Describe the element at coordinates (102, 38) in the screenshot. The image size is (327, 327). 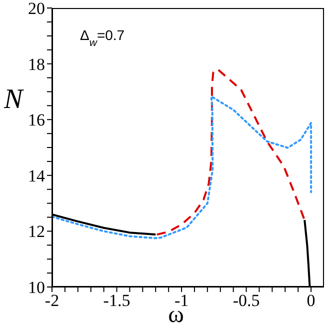
I see `annotation: Δ$_{w}$=0.7` at that location.